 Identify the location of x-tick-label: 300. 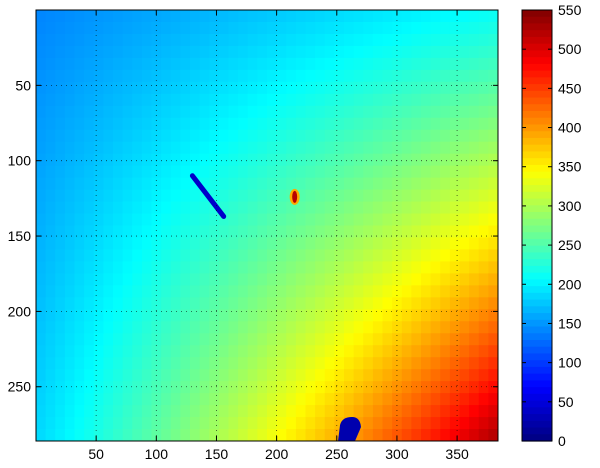
(397, 454).